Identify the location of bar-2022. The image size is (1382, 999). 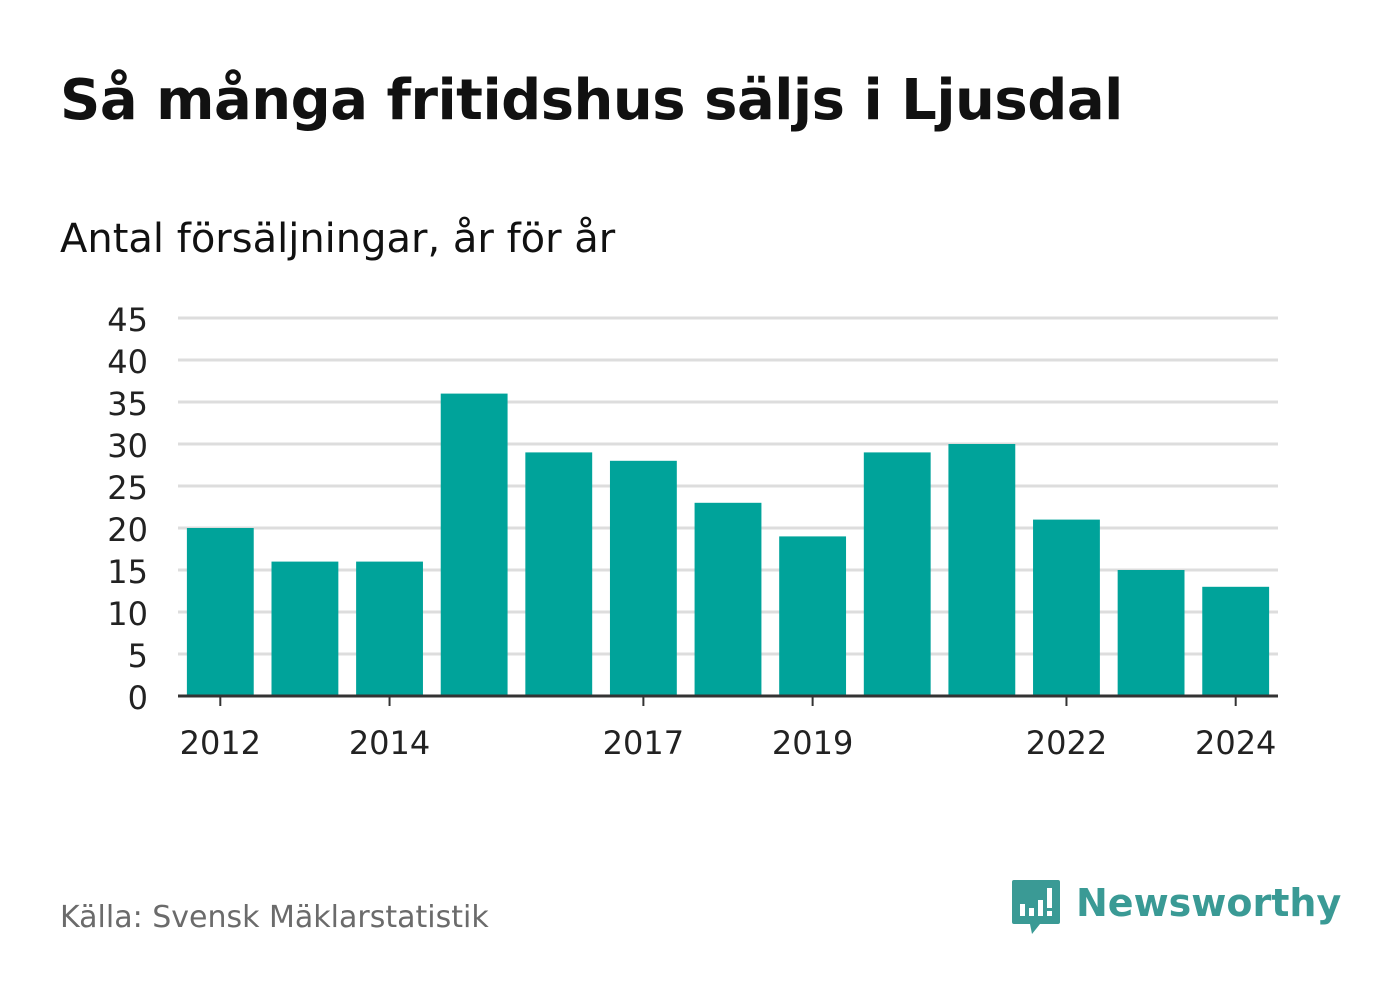
(1066, 607).